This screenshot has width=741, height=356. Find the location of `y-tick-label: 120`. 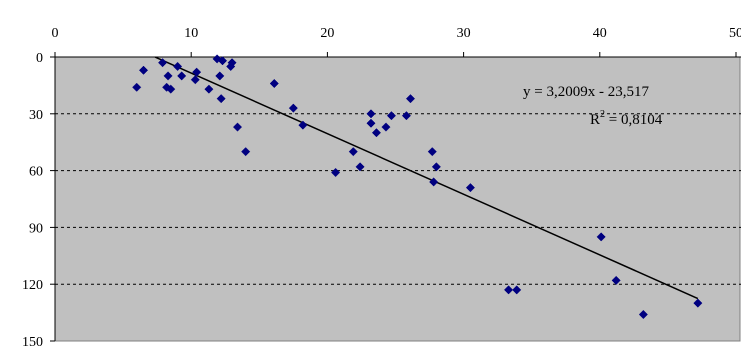

y-tick-label: 120 is located at coordinates (32, 285).